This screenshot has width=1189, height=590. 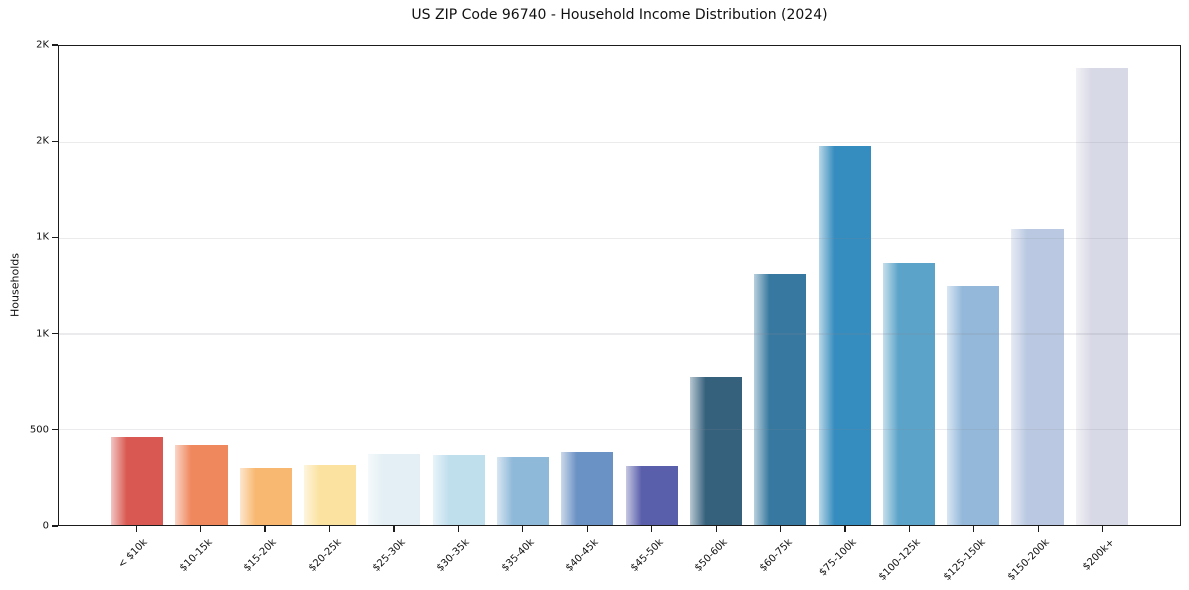 What do you see at coordinates (1029, 560) in the screenshot?
I see `x-tick-label: $150-200k` at bounding box center [1029, 560].